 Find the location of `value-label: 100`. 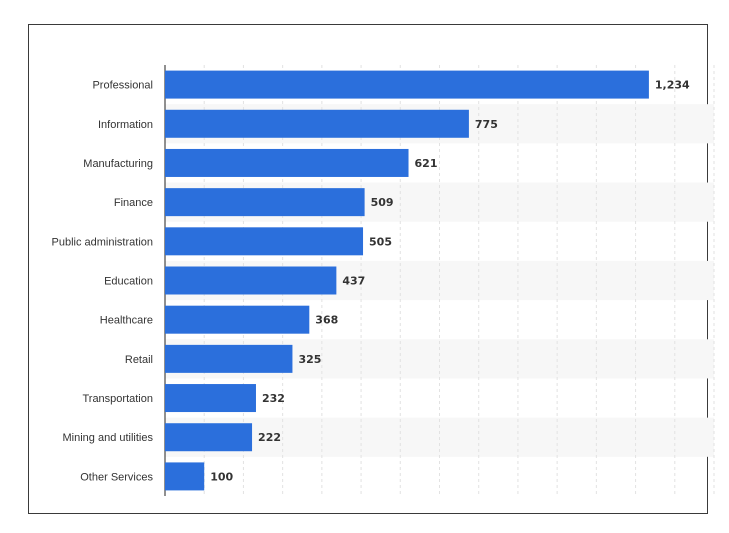

value-label: 100 is located at coordinates (221, 476).